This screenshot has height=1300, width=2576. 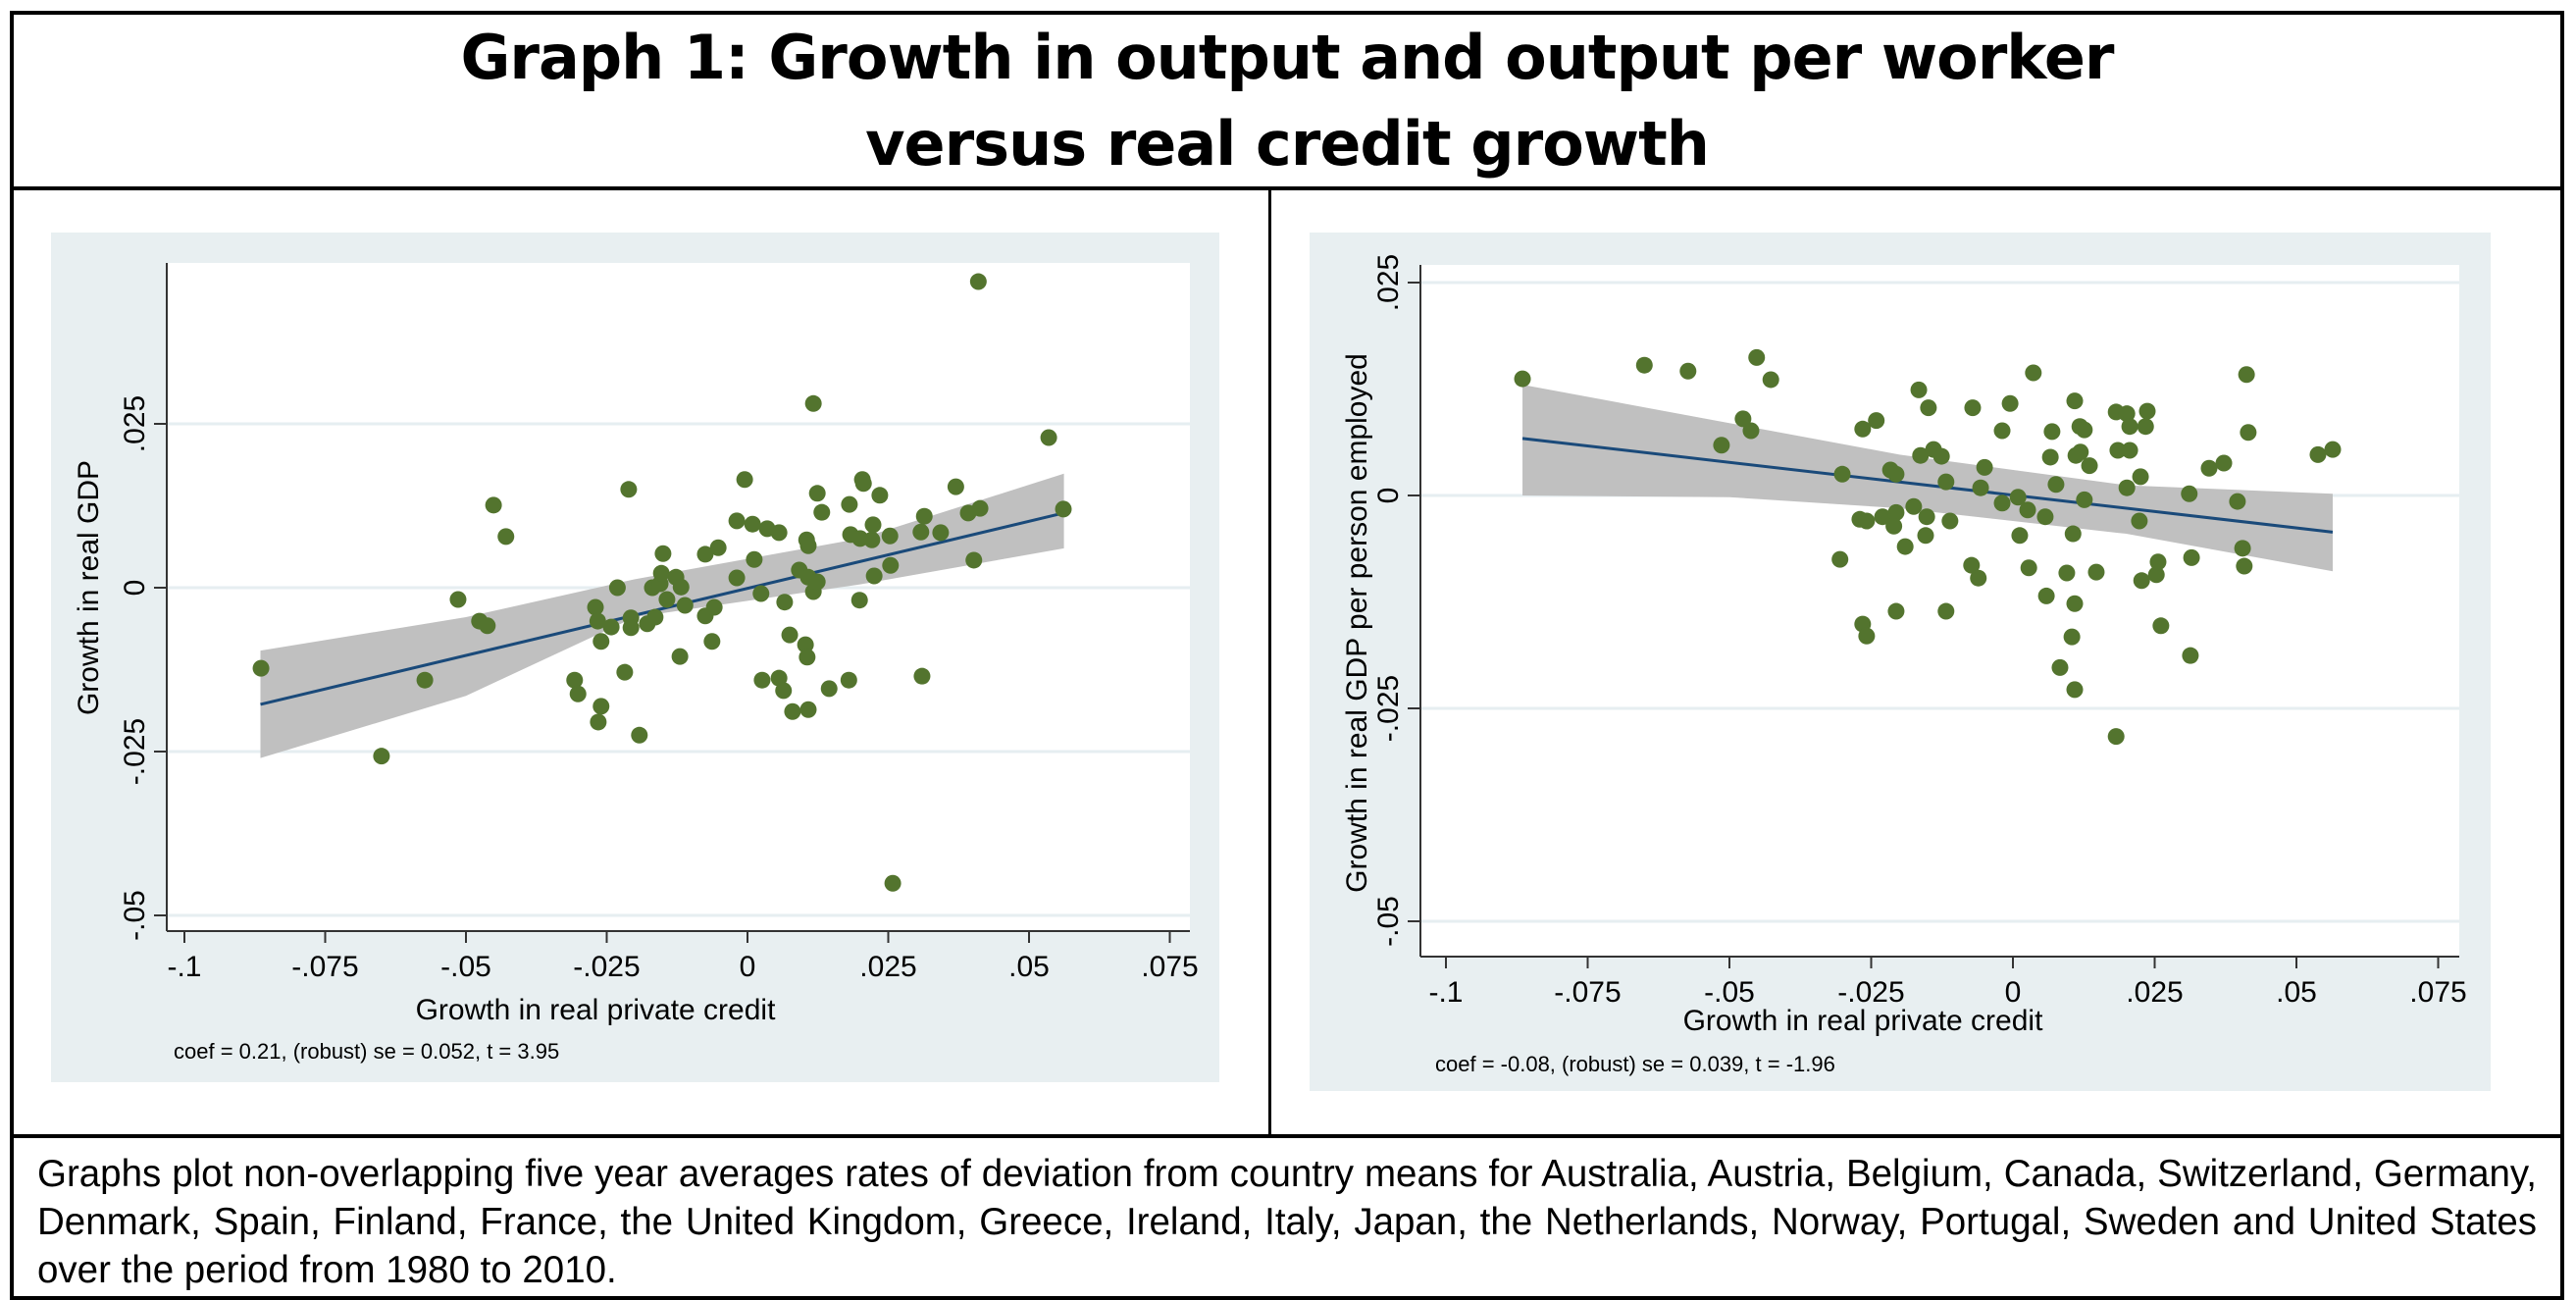 I want to click on y-tick-label: -.025, so click(x=135, y=751).